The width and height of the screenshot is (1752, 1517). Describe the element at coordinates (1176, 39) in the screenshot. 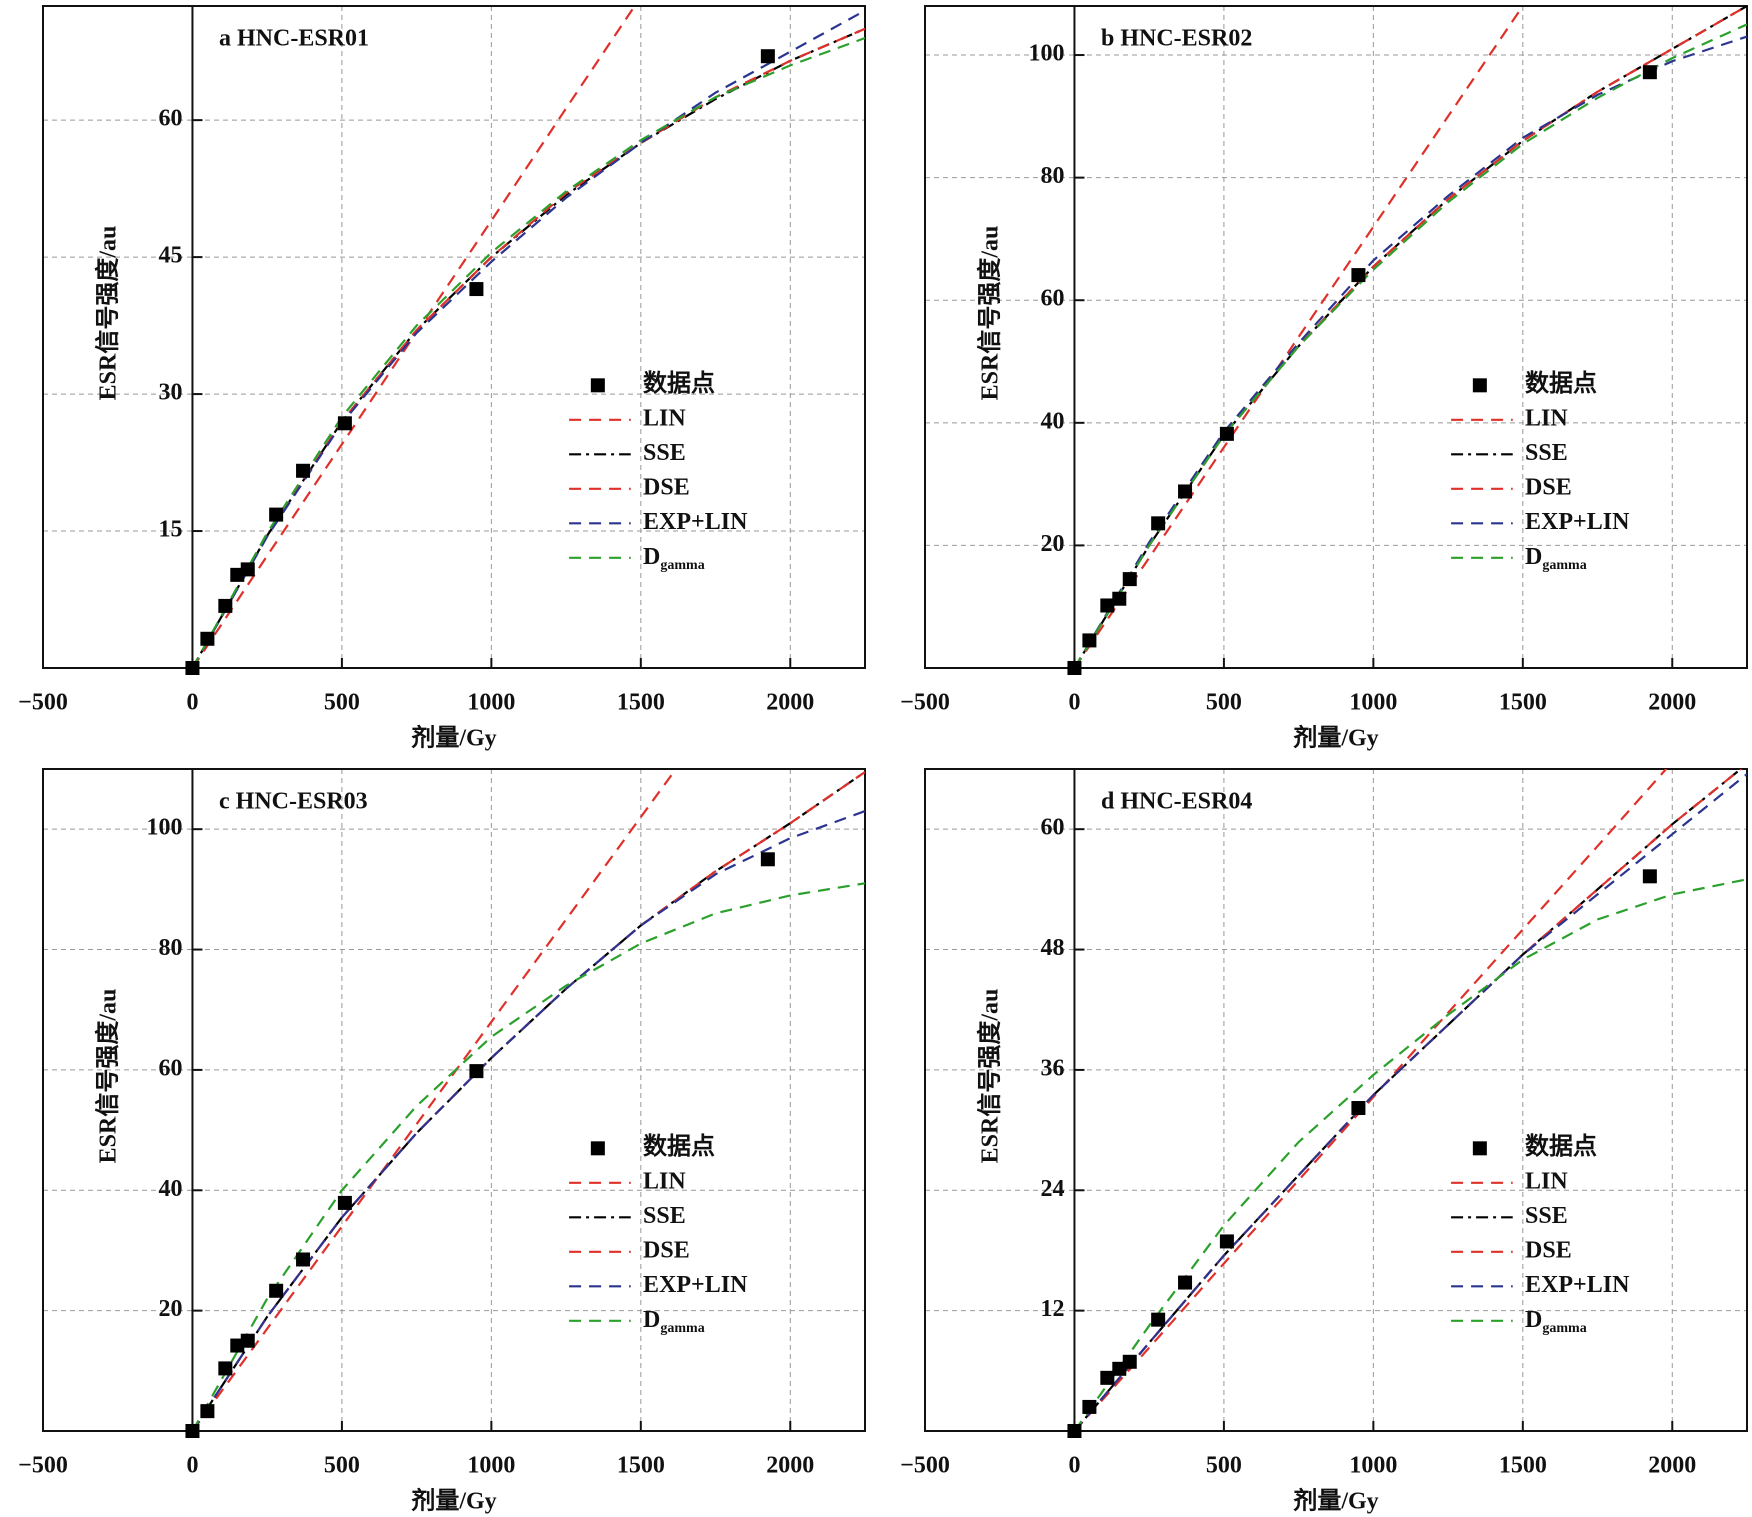

I see `panel-title: b HNC-ESR02` at that location.